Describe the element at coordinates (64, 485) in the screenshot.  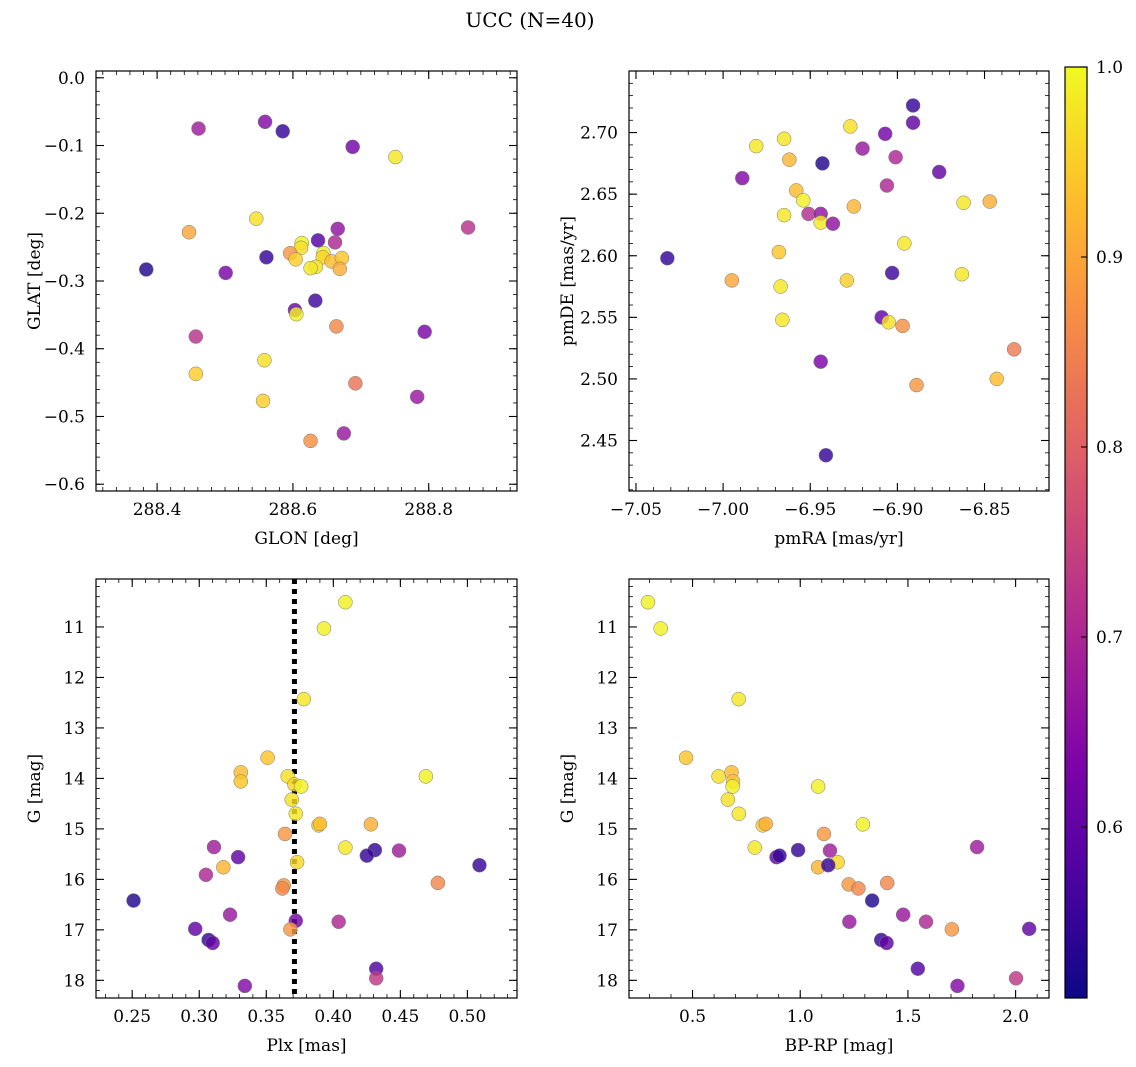
I see `y-tick-label: −0.6` at that location.